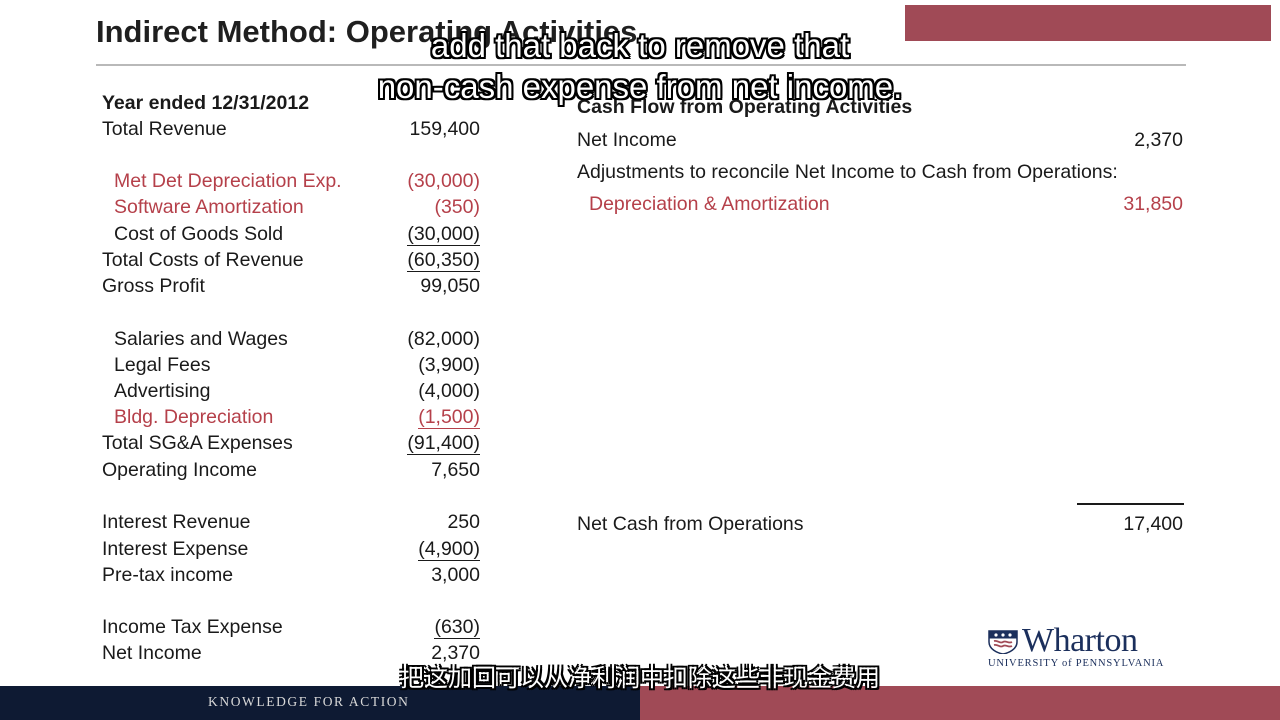 The image size is (1280, 720). I want to click on cash-flow-net-income-row: Net Income 2,370, so click(880, 140).